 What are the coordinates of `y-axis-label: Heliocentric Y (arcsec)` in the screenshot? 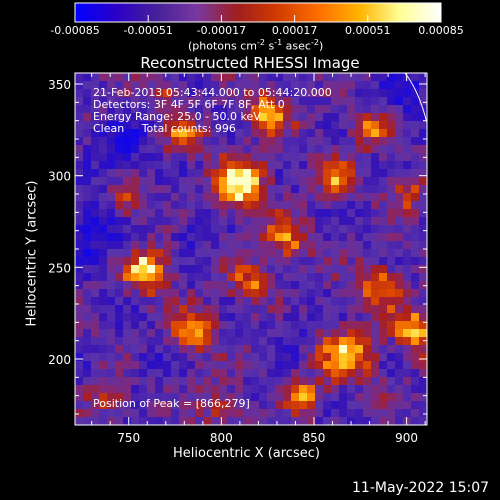 It's located at (32, 253).